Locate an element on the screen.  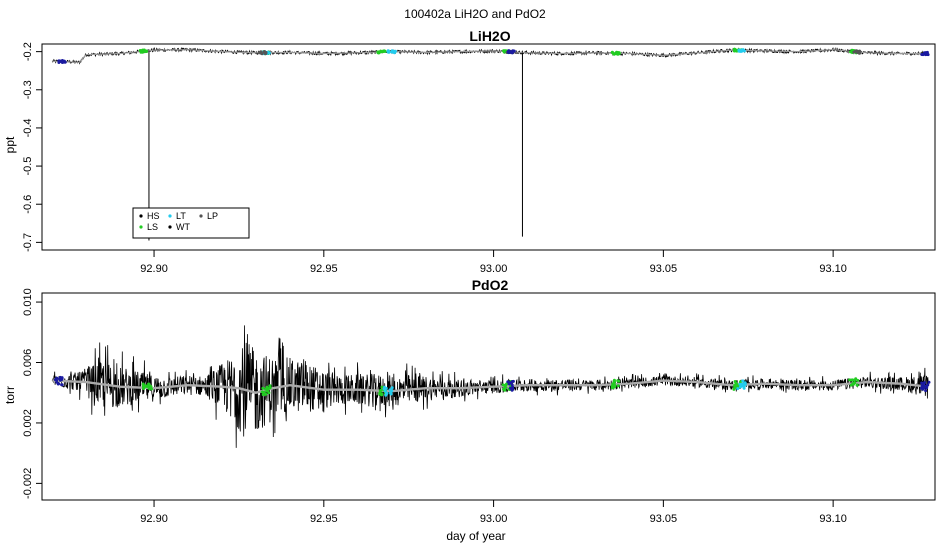
y-tick-label: 0.002 is located at coordinates (28, 423).